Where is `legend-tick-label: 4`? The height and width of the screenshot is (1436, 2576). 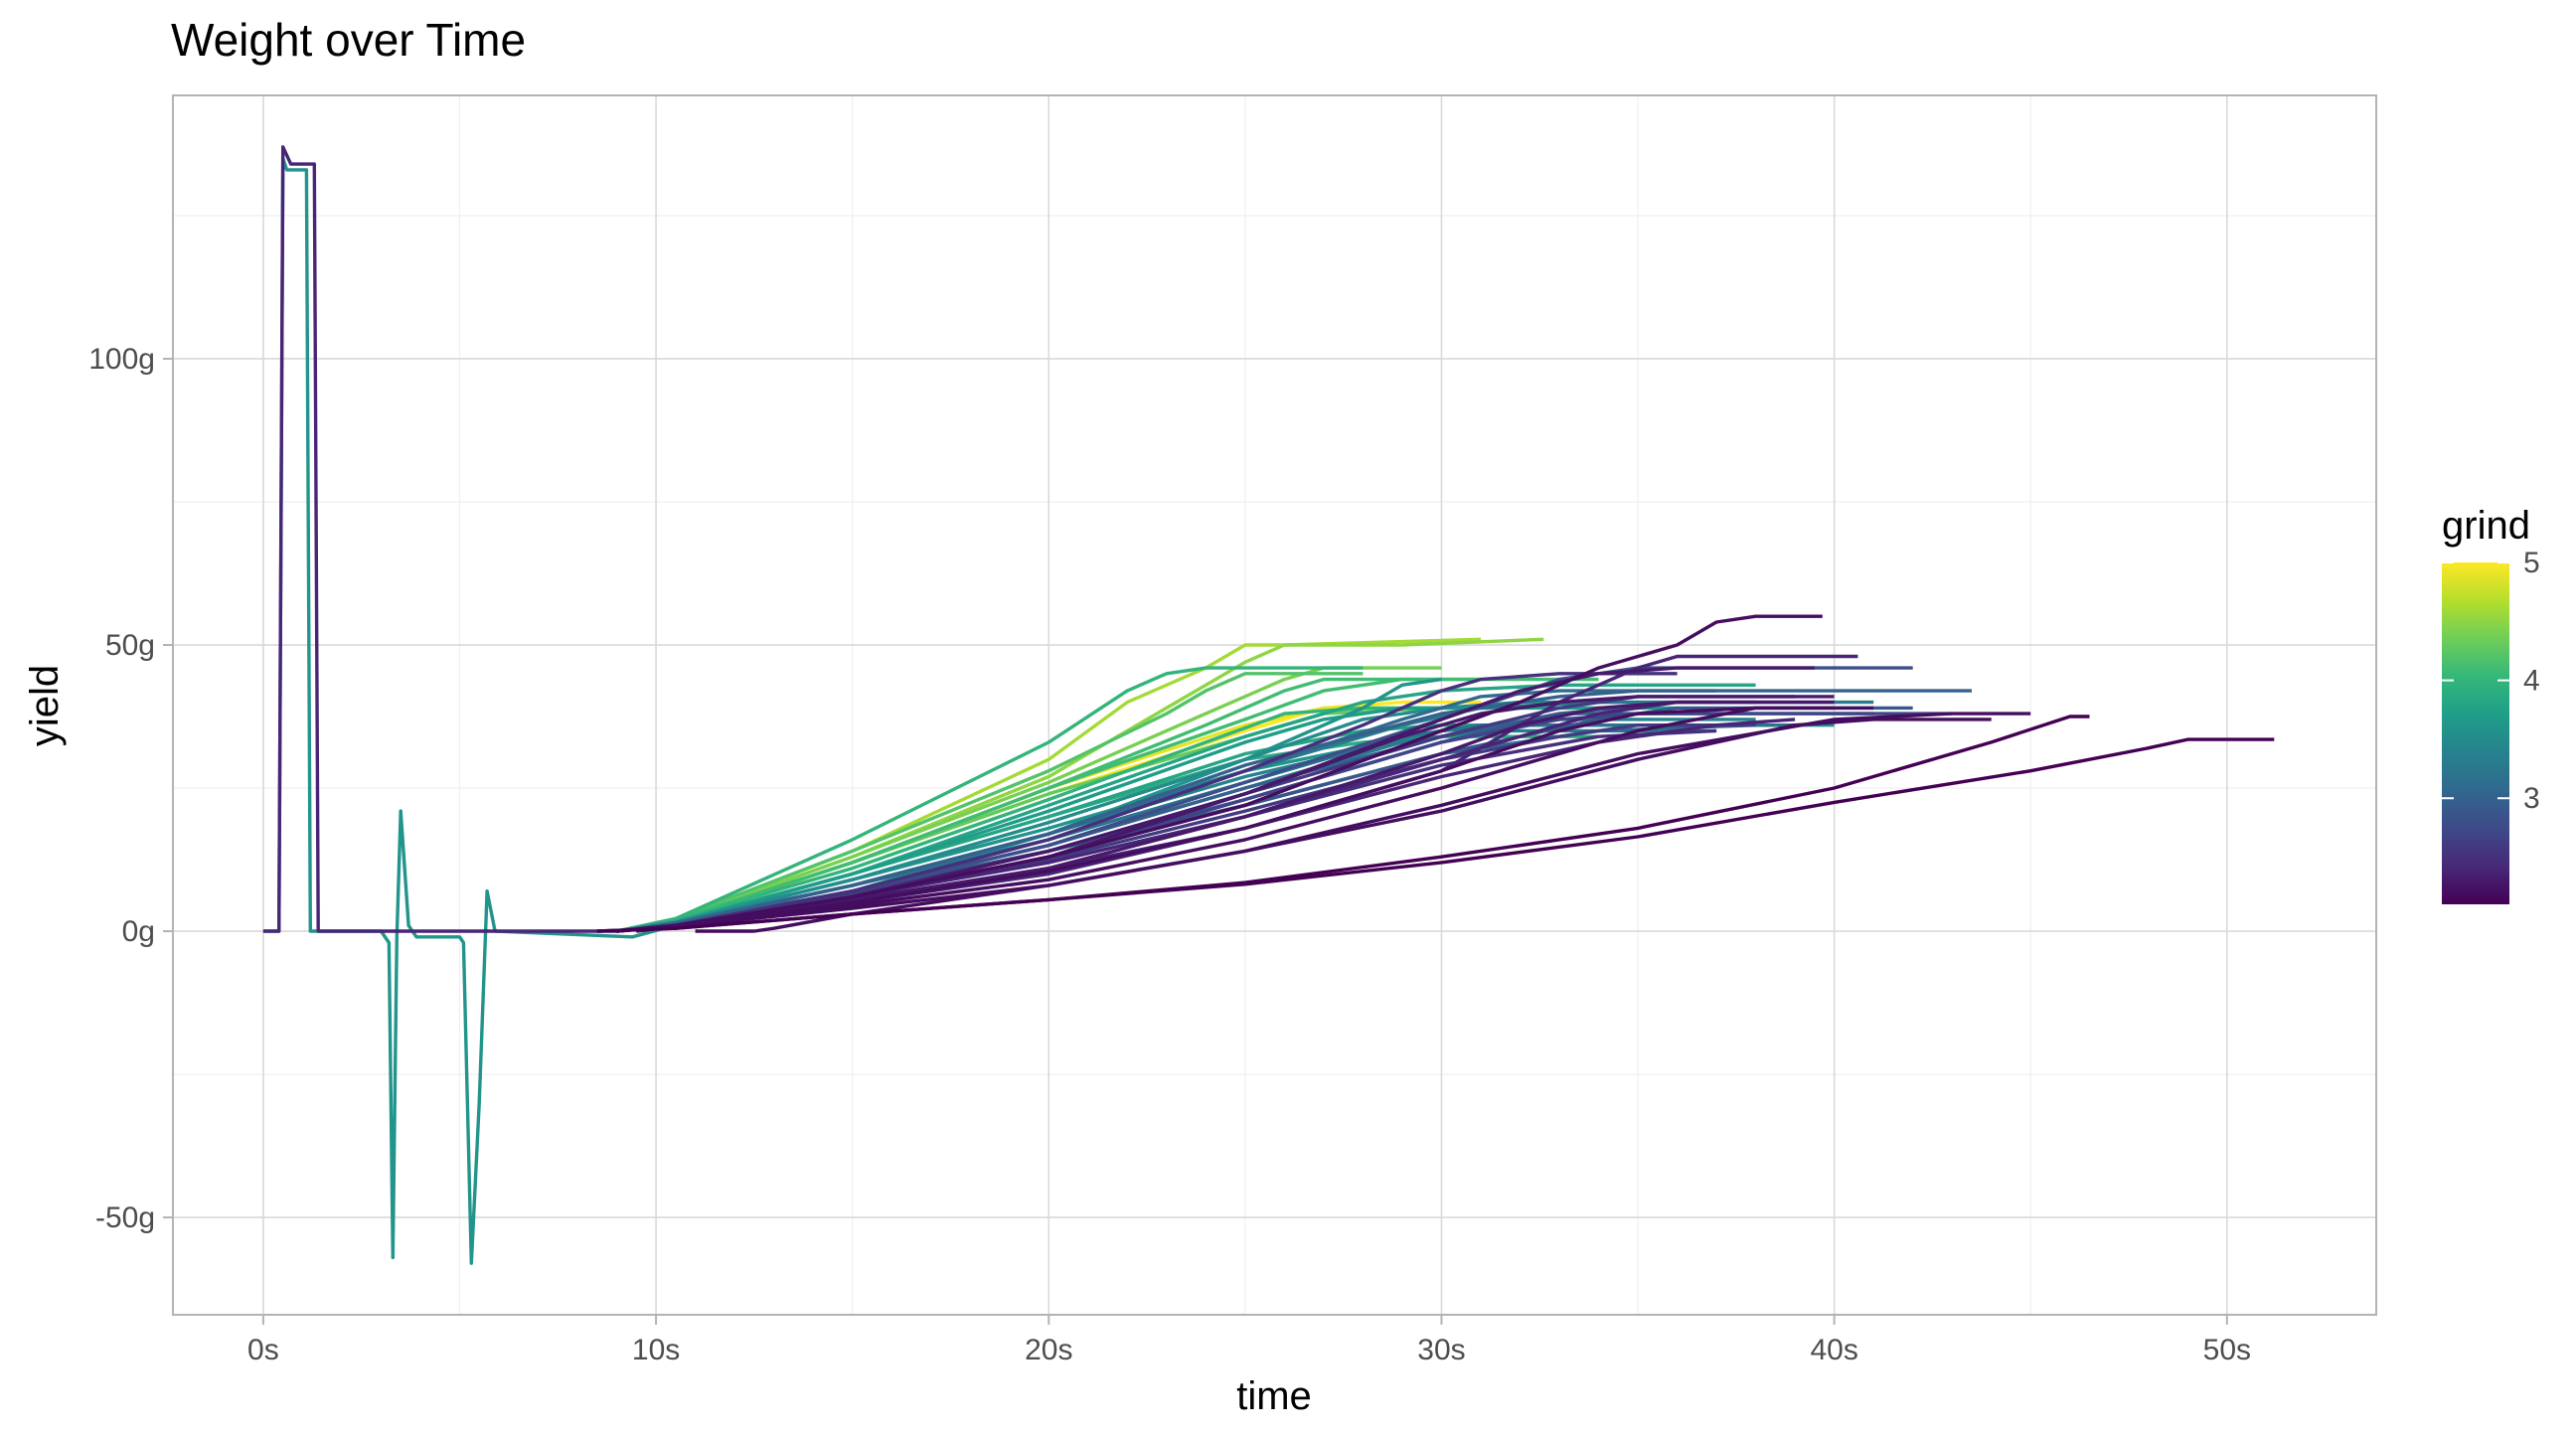
legend-tick-label: 4 is located at coordinates (2531, 681).